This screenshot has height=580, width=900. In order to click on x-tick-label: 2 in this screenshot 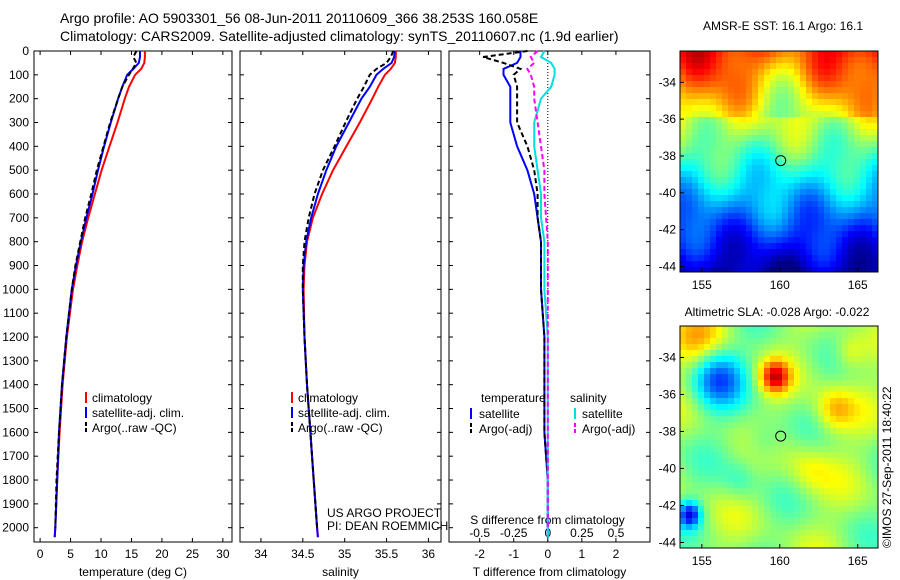, I will do `click(616, 554)`.